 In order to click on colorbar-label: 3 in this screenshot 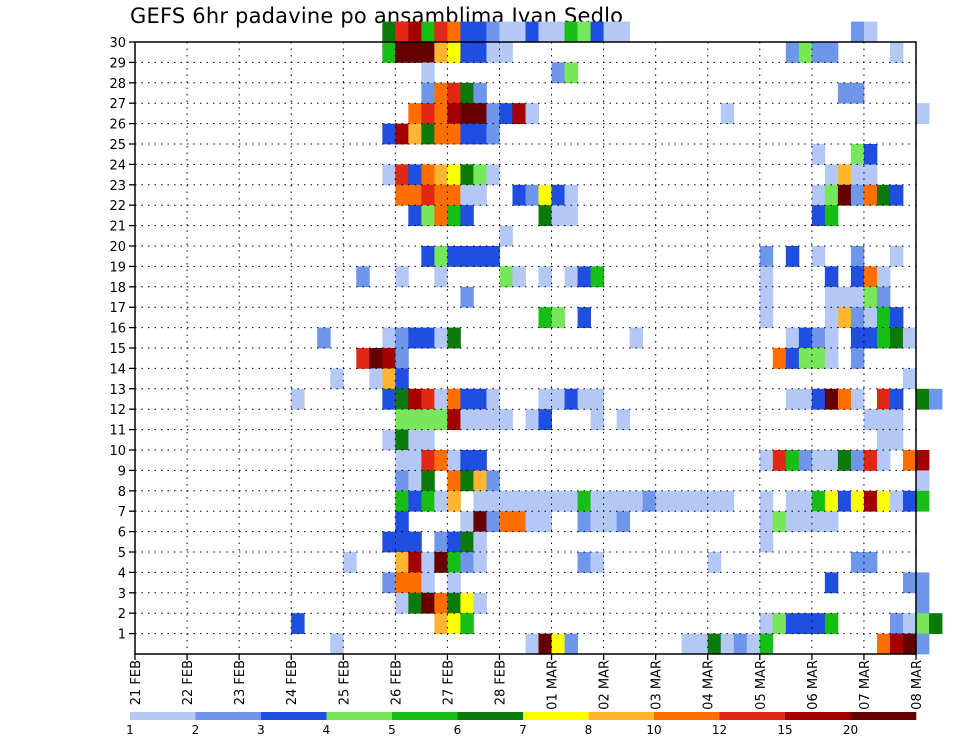, I will do `click(261, 730)`.